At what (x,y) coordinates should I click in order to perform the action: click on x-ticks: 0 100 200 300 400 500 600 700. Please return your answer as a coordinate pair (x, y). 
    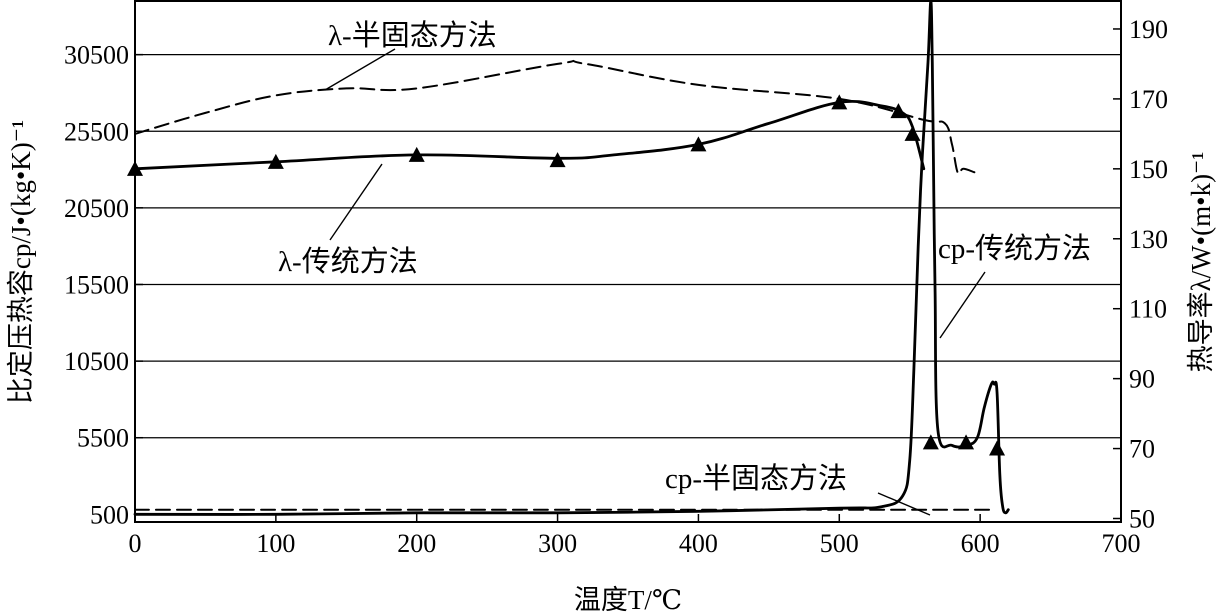
    Looking at the image, I should click on (635, 536).